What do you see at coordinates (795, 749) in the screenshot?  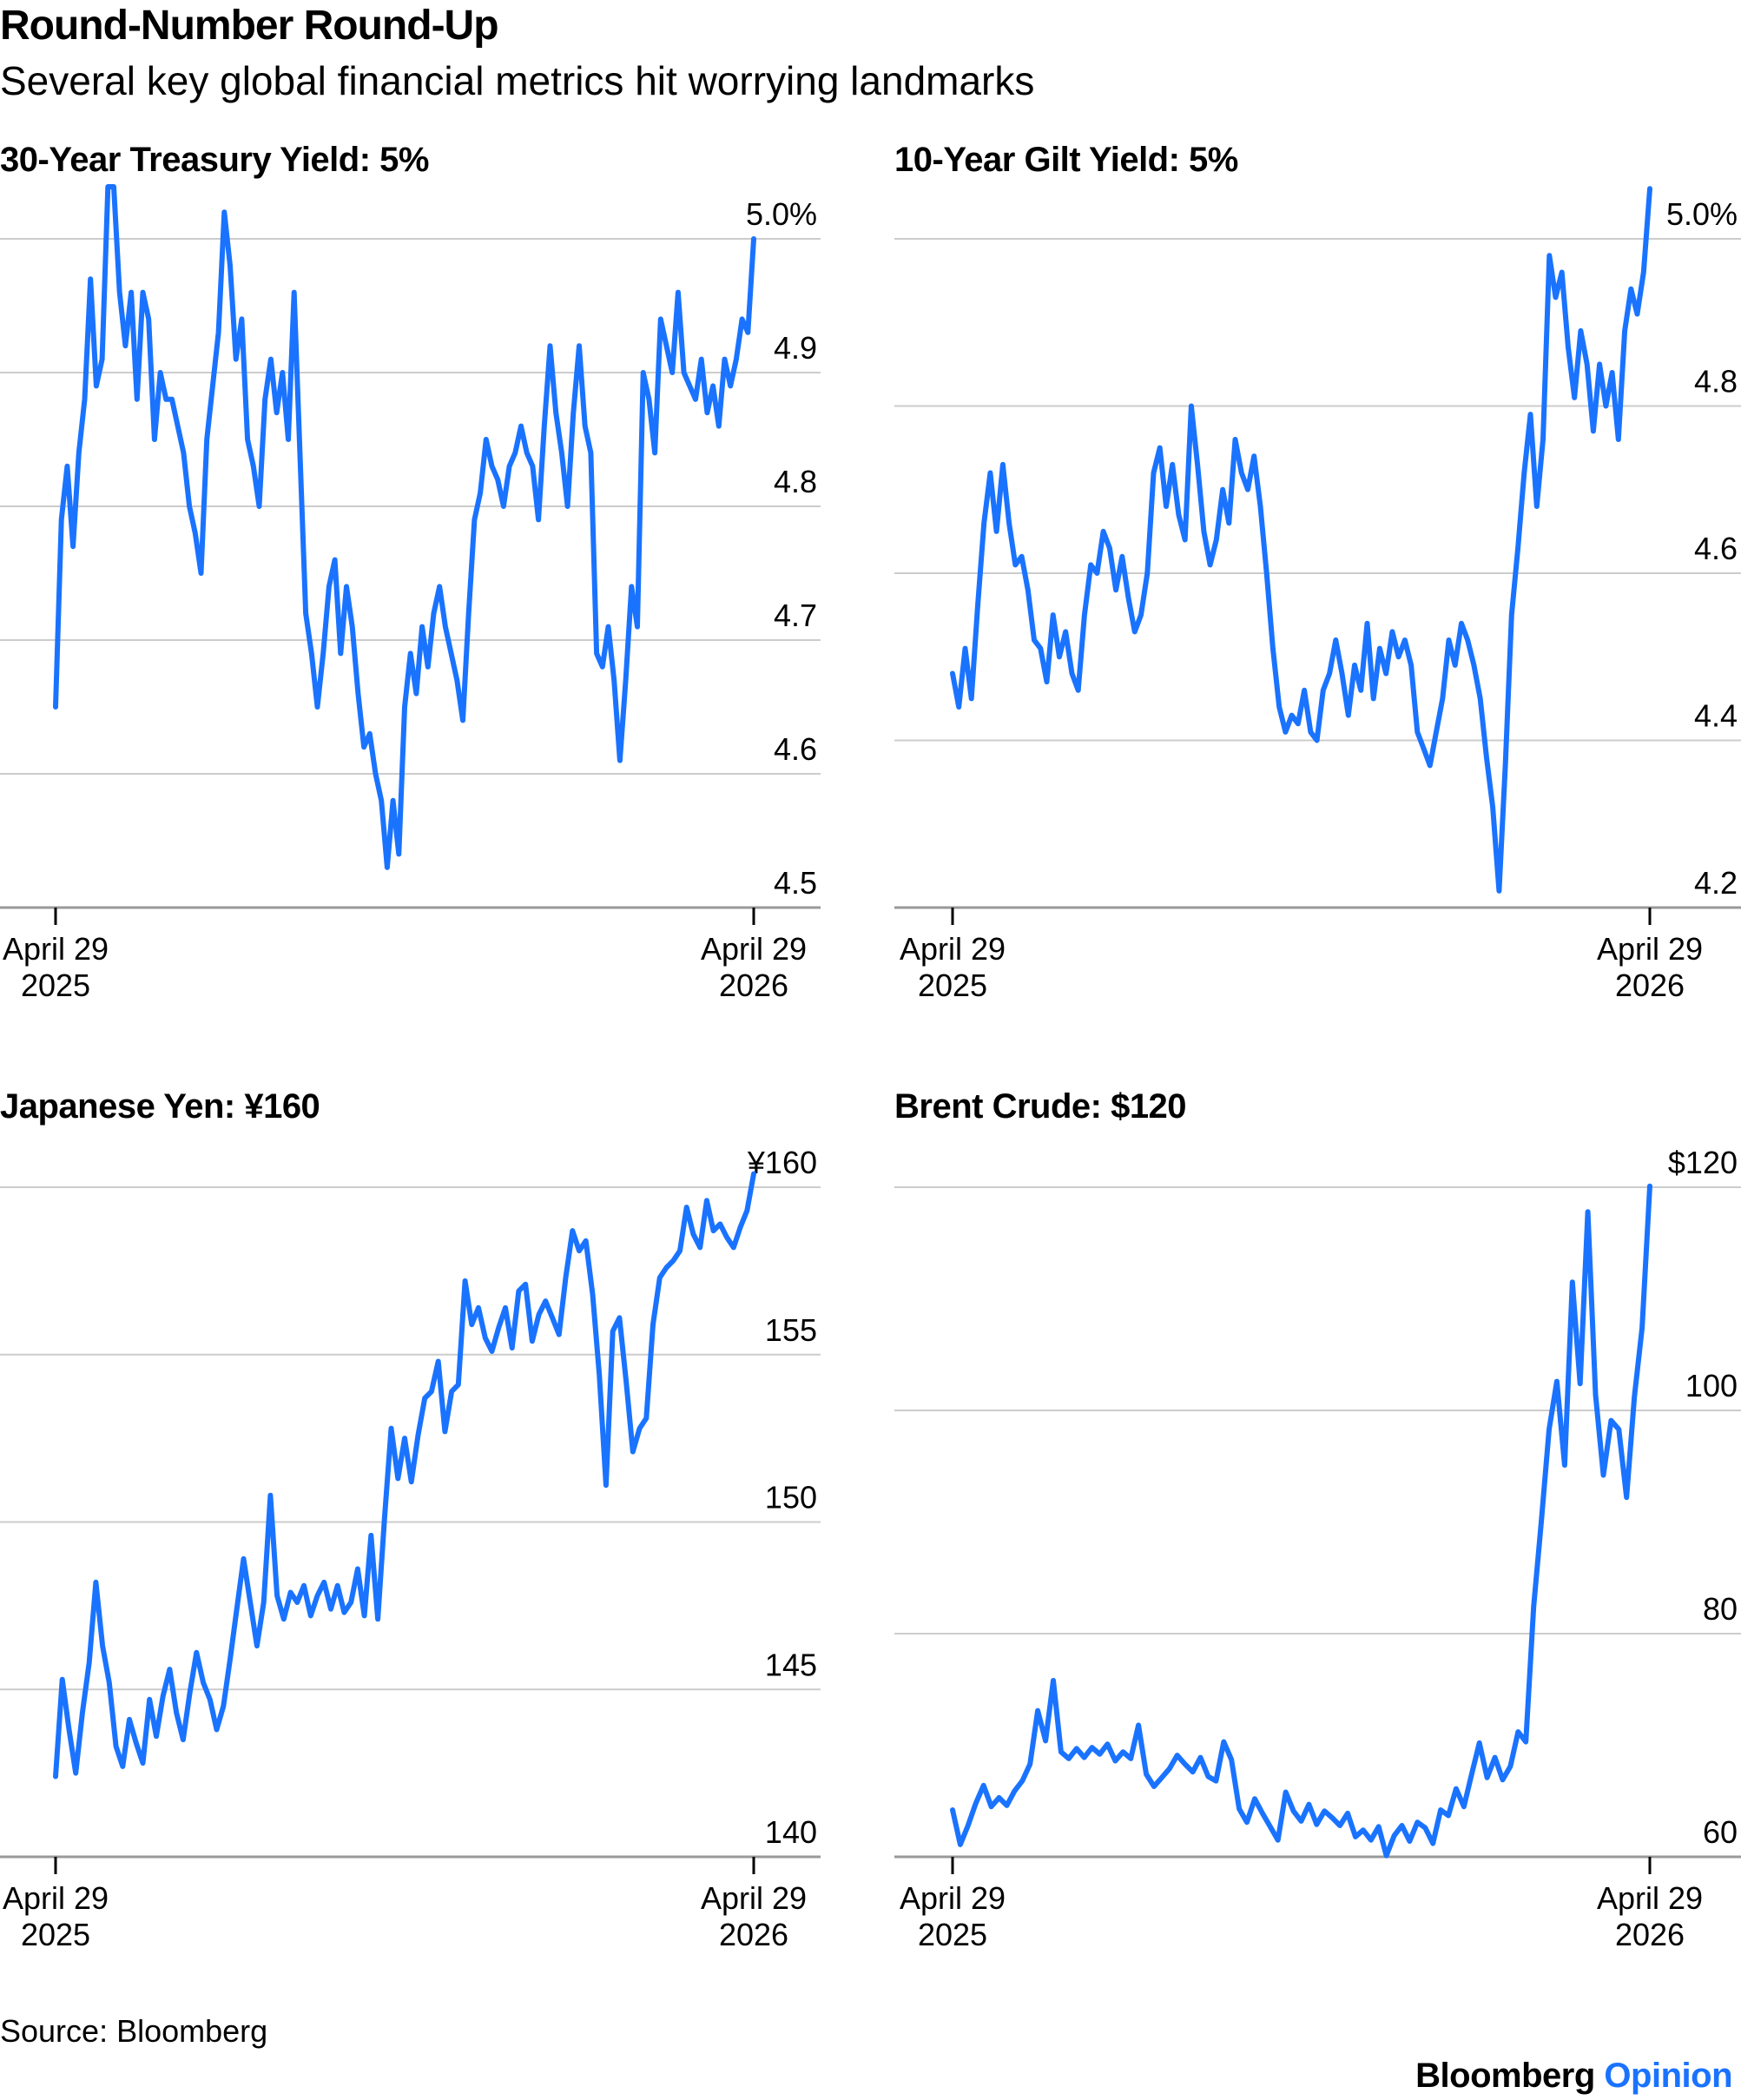 I see `treasury-y-tick-label: 4.6` at bounding box center [795, 749].